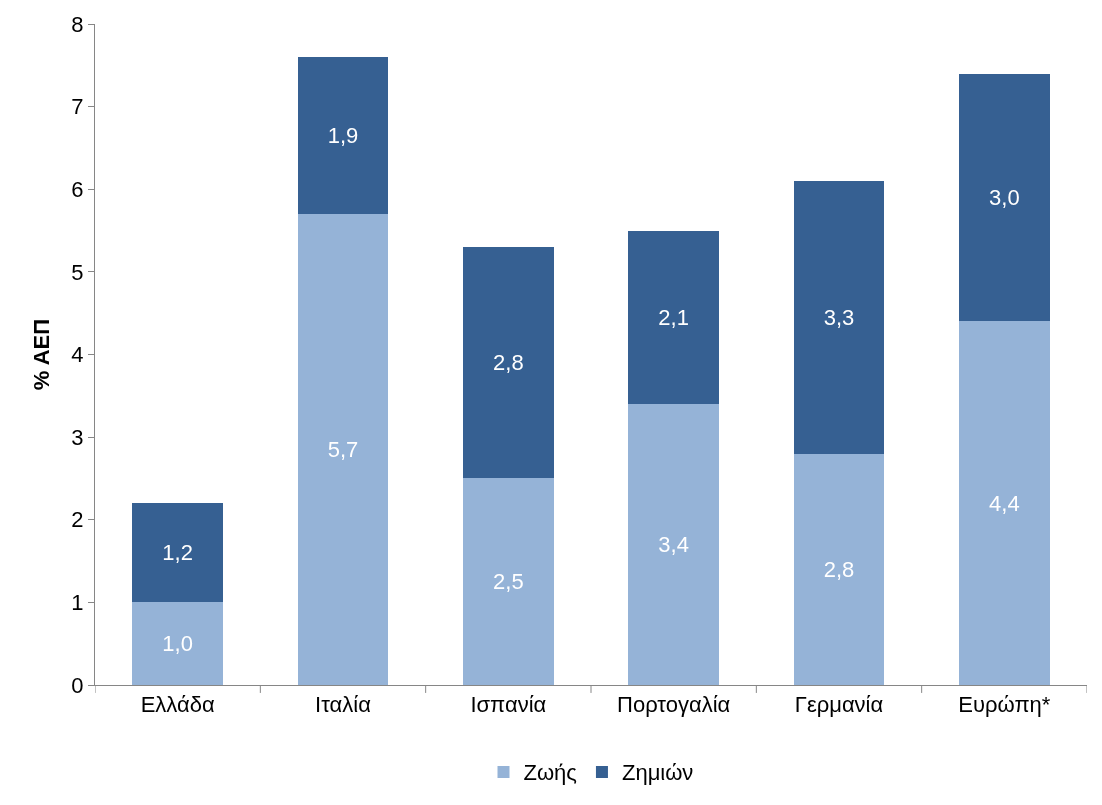 This screenshot has width=1102, height=805. Describe the element at coordinates (177, 705) in the screenshot. I see `x-tick-label: Ελλάδα` at that location.